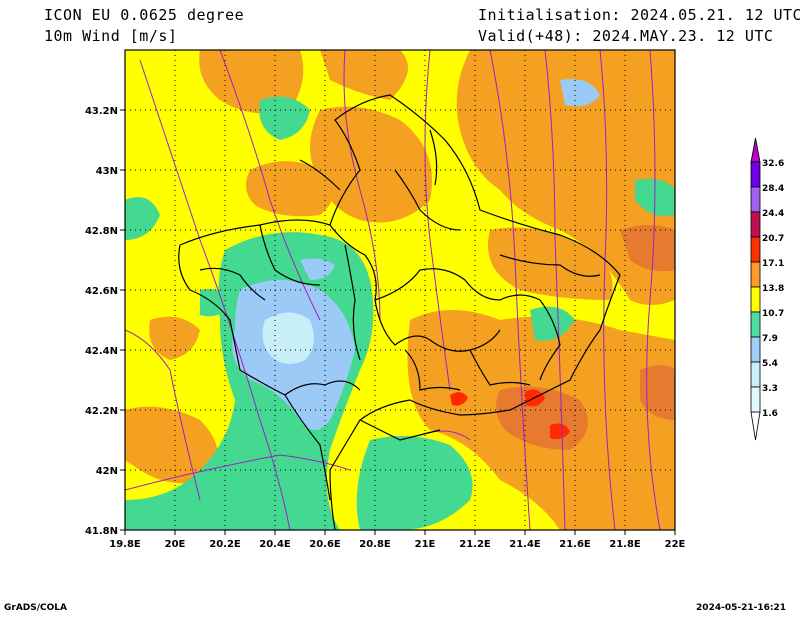  Describe the element at coordinates (275, 544) in the screenshot. I see `lon-label: 20.4E` at that location.